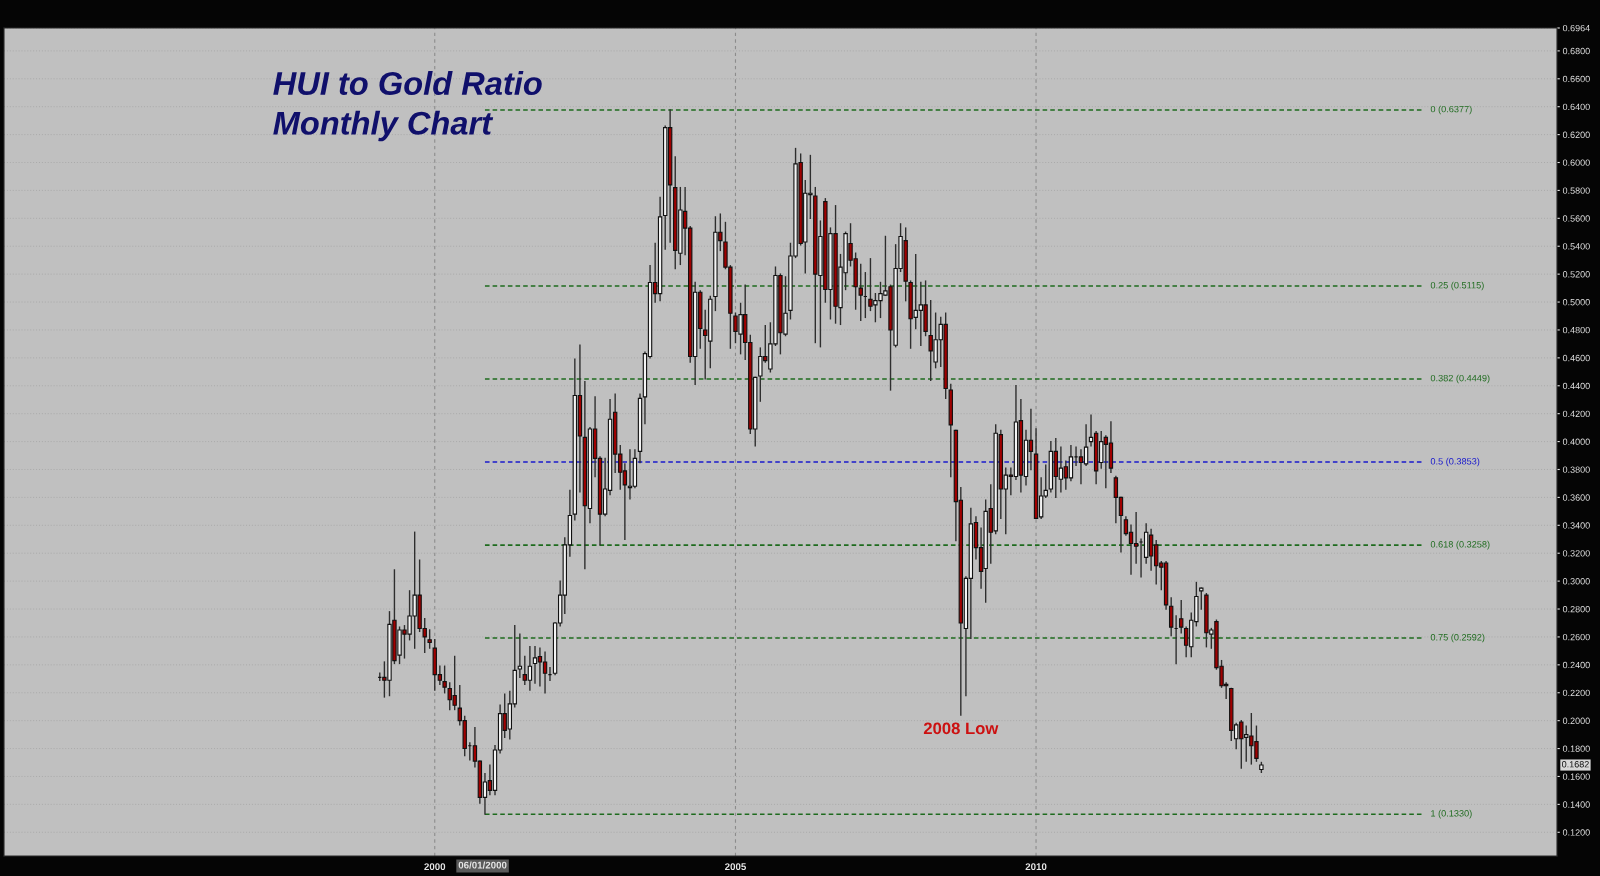  What do you see at coordinates (1455, 462) in the screenshot?
I see `ref-line-label: 0.5 (0.3853)` at bounding box center [1455, 462].